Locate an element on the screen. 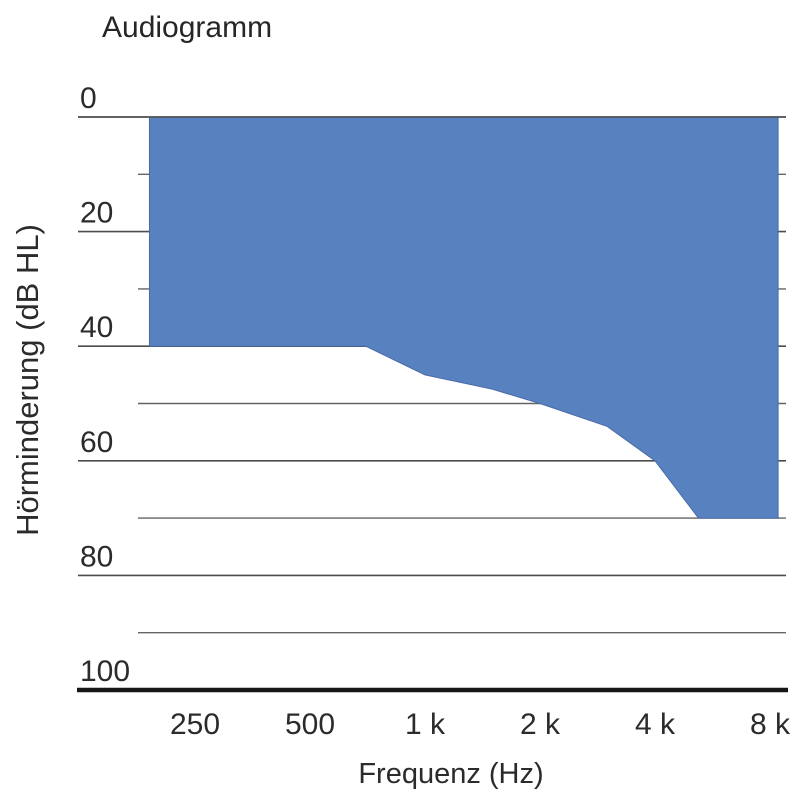 The width and height of the screenshot is (800, 800). x-tick-label: 8 k is located at coordinates (770, 724).